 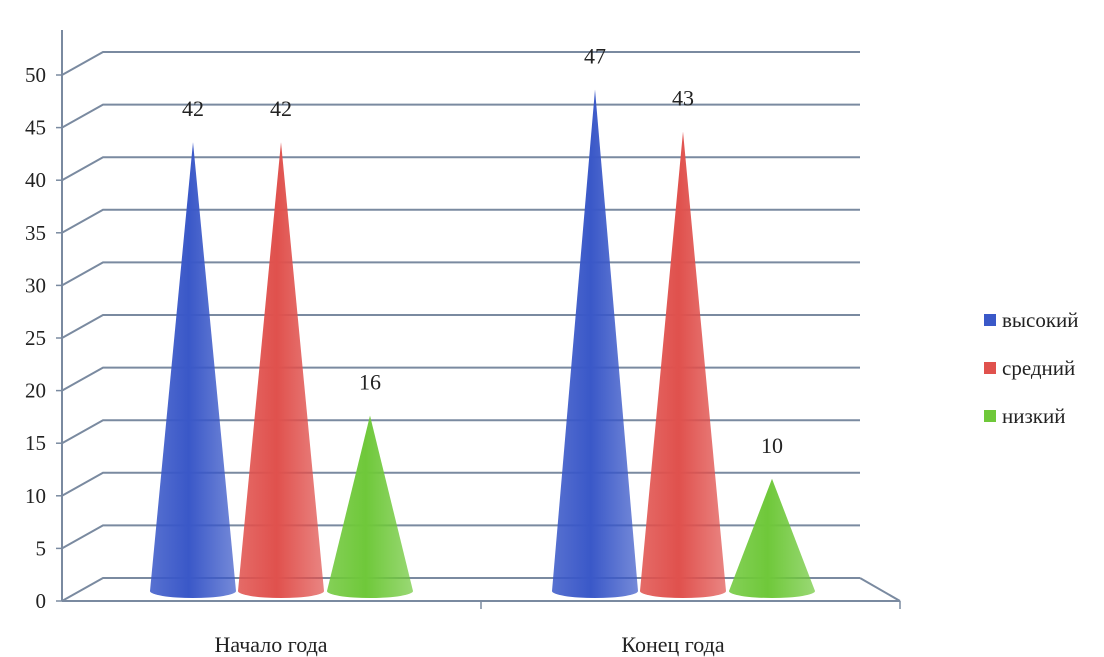 What do you see at coordinates (270, 644) in the screenshot?
I see `x-category-label-0: Начало года` at bounding box center [270, 644].